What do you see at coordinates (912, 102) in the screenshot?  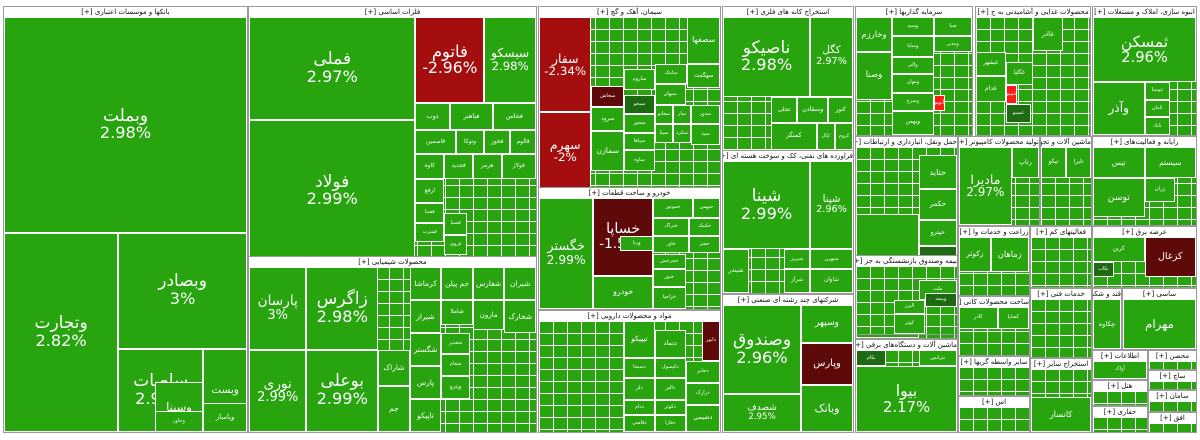 I see `stock-tile: وسرح` at bounding box center [912, 102].